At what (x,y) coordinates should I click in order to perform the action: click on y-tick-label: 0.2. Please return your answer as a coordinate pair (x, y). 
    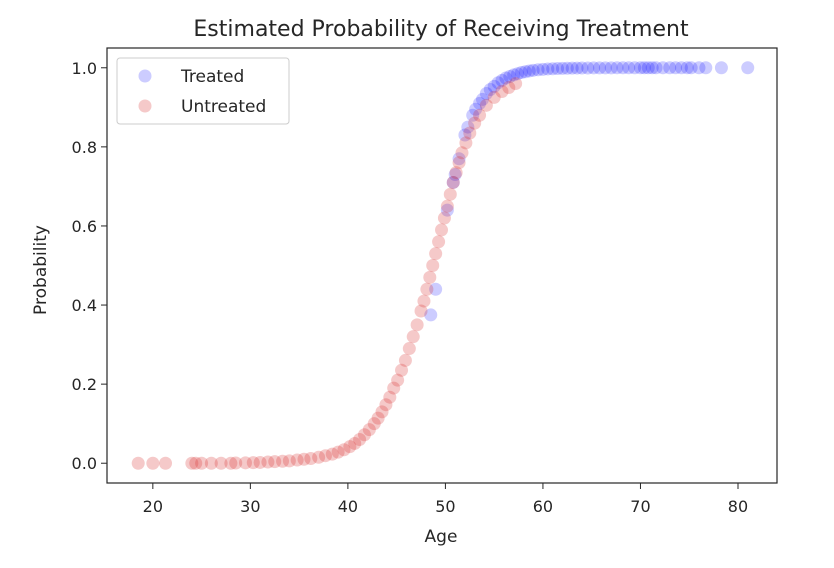
    Looking at the image, I should click on (84, 384).